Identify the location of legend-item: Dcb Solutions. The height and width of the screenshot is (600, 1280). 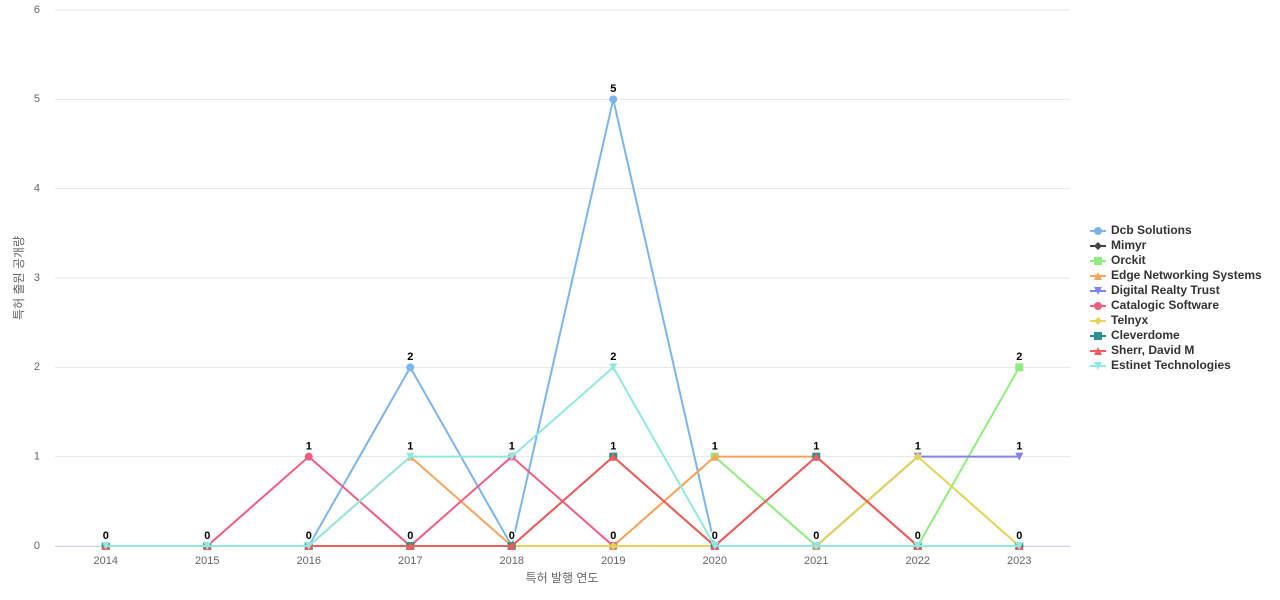
(1141, 230).